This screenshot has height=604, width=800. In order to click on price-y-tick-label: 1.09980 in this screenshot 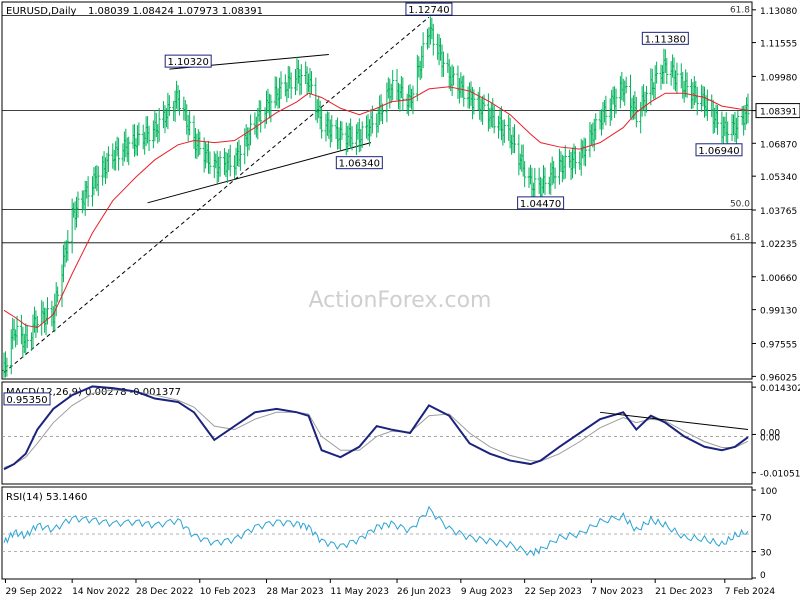, I will do `click(778, 78)`.